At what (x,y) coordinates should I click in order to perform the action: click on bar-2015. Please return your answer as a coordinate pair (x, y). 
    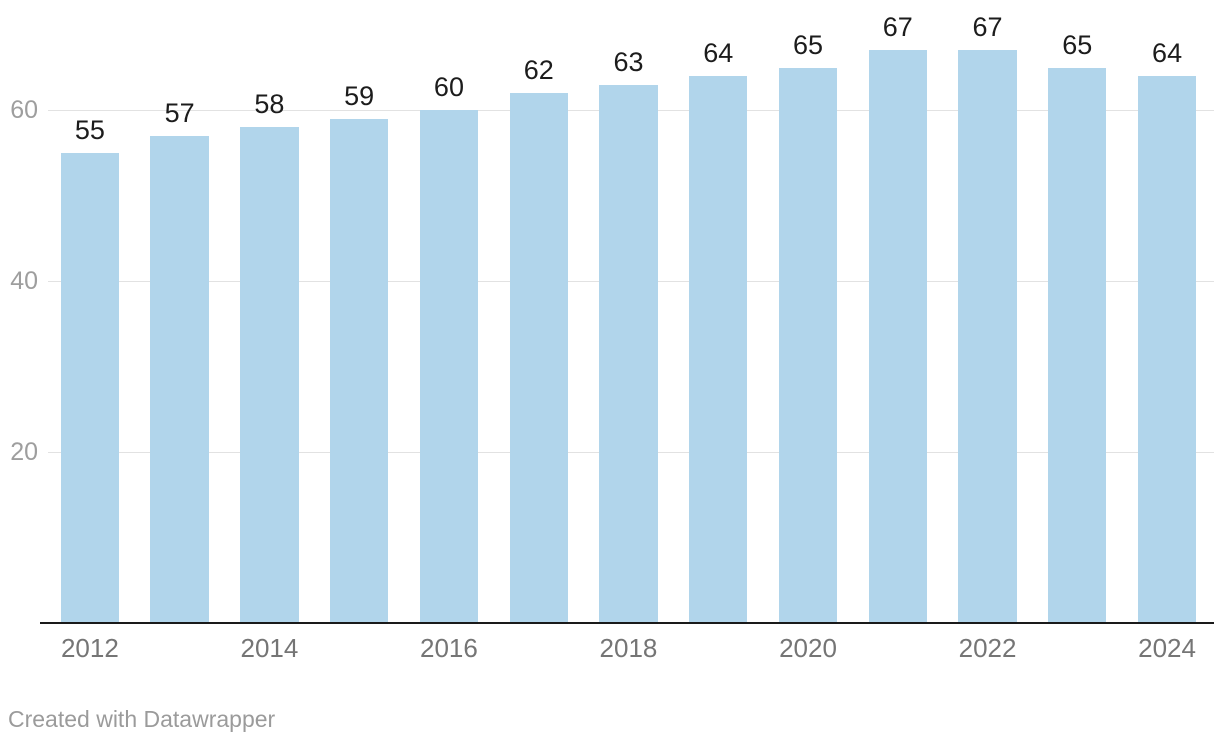
    Looking at the image, I should click on (359, 371).